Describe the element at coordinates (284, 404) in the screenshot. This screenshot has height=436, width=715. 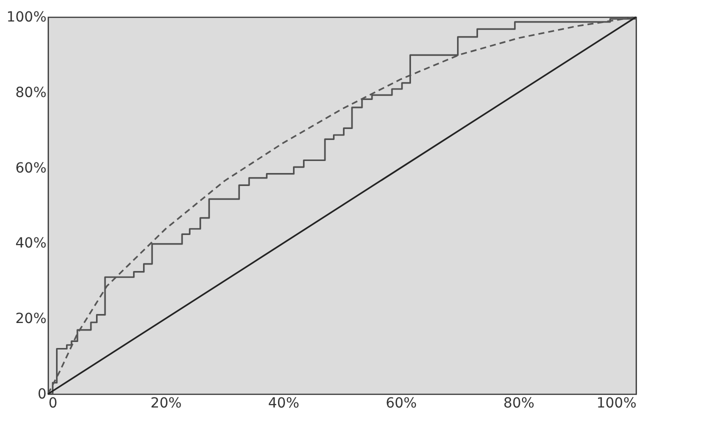
I see `x-tick-label: 40%` at that location.